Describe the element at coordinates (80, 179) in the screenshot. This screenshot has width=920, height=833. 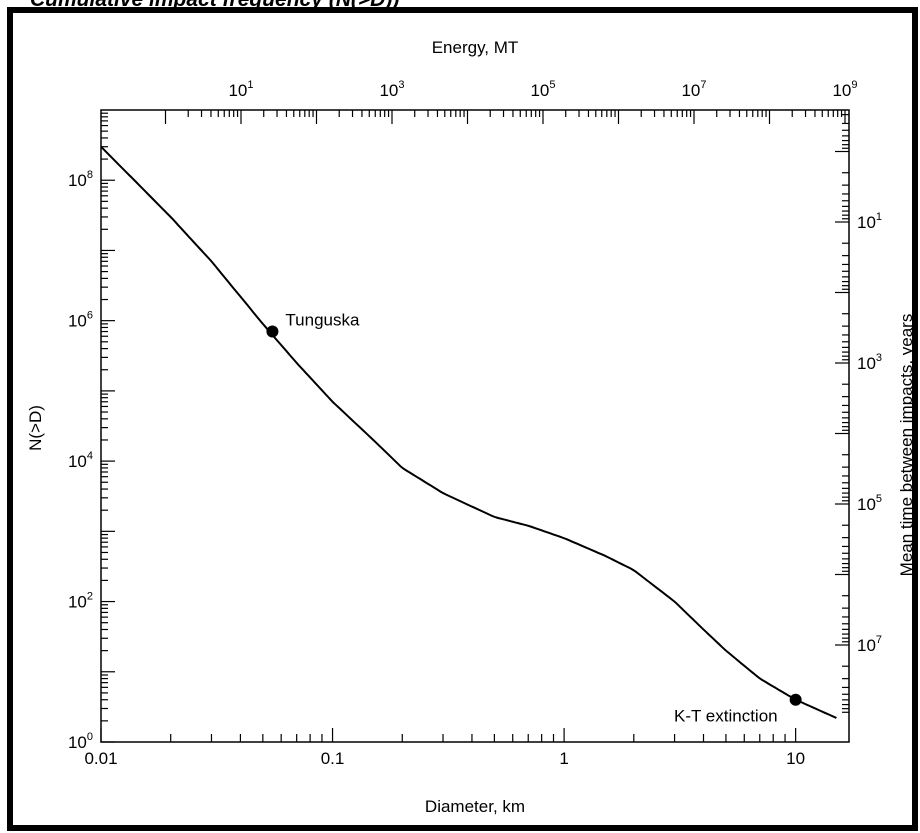
I see `y-tick-label: 10⁸` at that location.